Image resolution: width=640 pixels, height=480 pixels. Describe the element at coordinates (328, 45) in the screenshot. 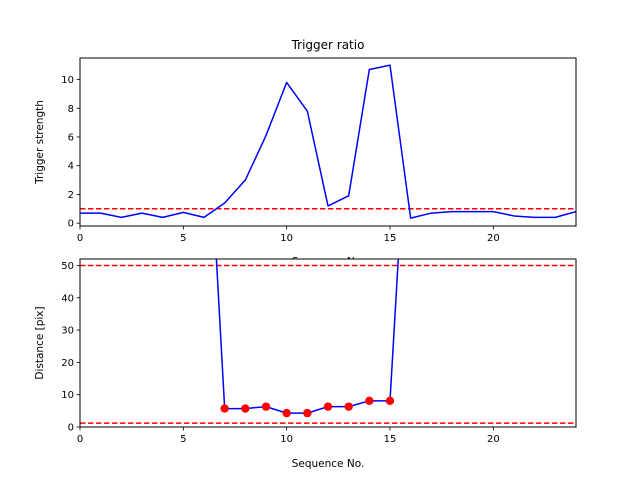

I see `top-chart-title: Trigger ratio` at that location.